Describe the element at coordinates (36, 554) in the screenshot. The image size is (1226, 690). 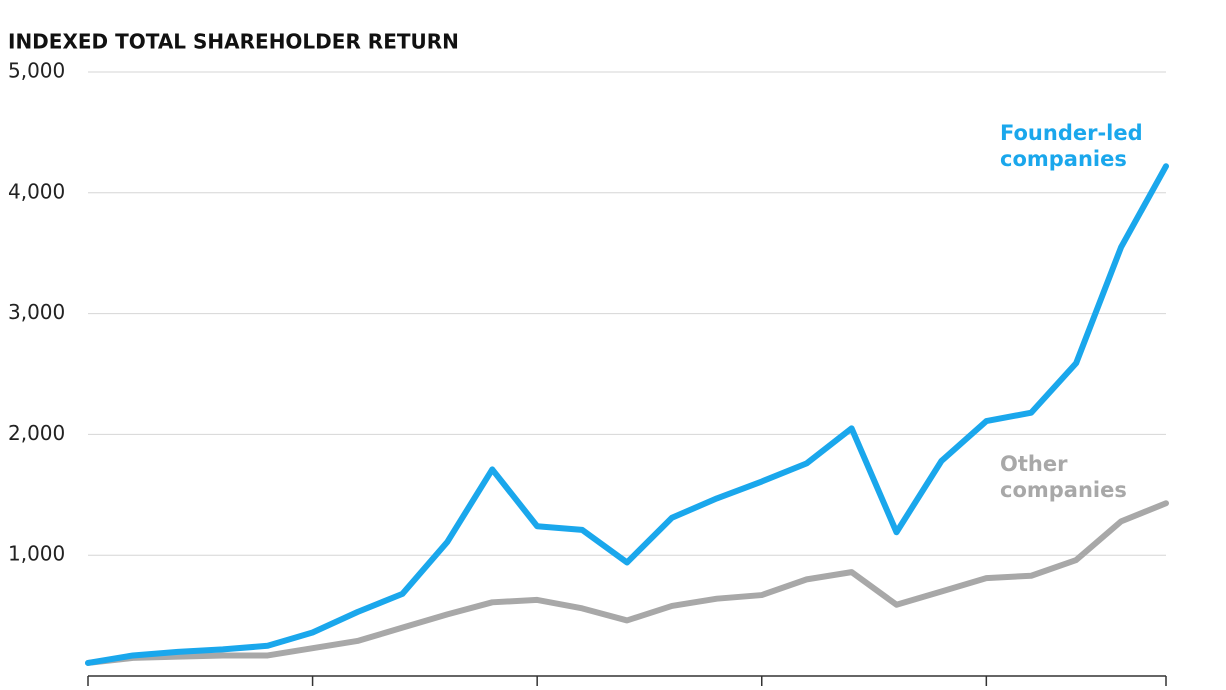
I see `y-tick-label: 1,000` at that location.